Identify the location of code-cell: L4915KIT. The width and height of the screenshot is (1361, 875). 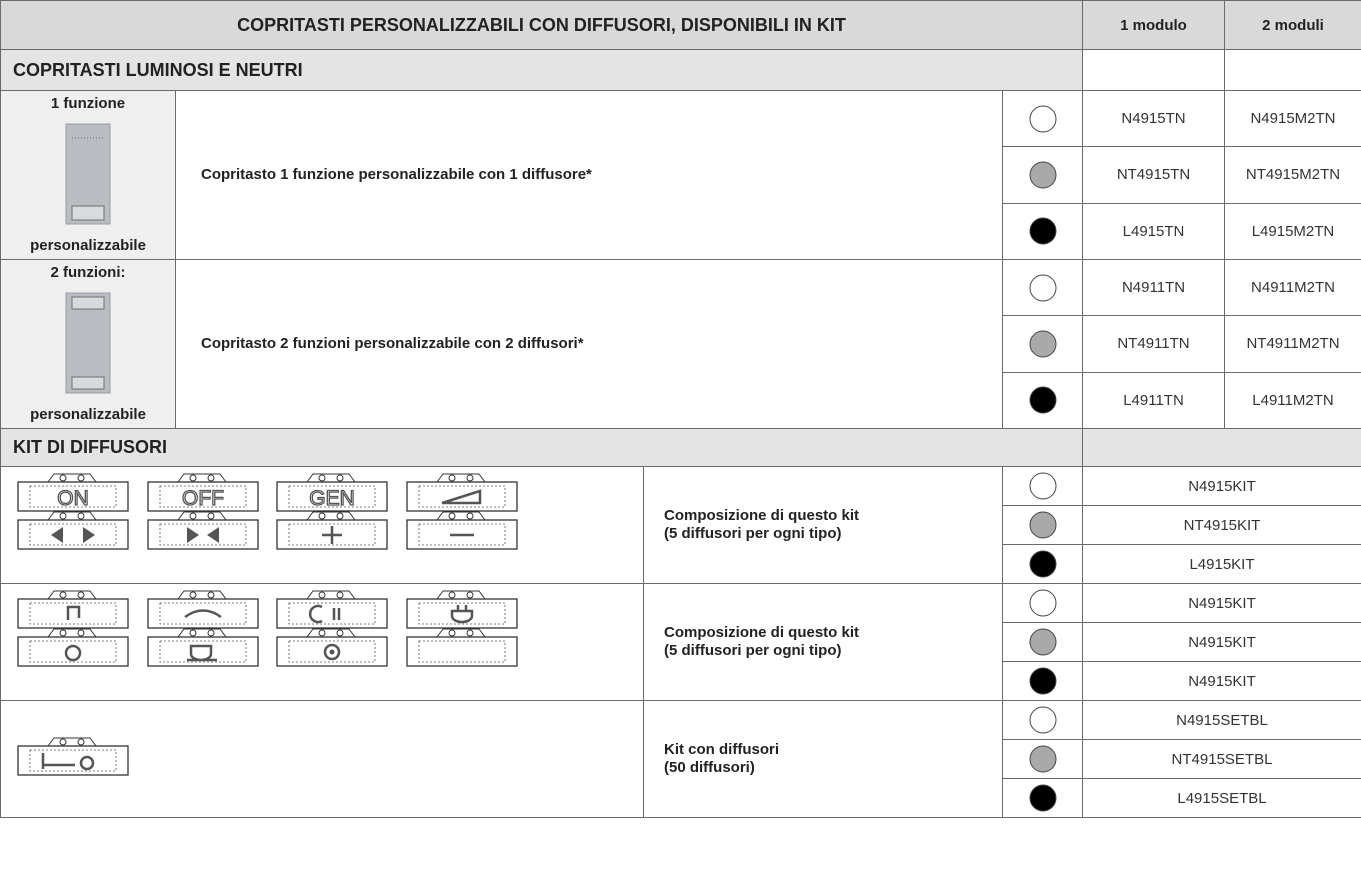
(1221, 564).